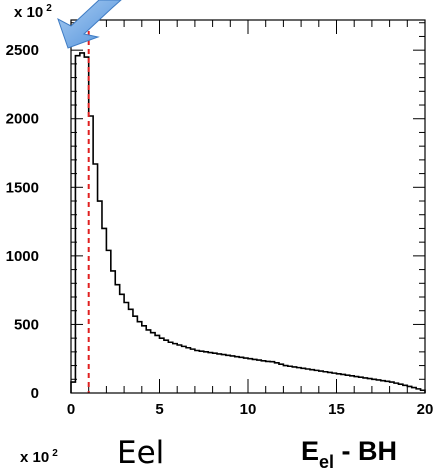 The width and height of the screenshot is (436, 475). I want to click on x-tick-label: 10, so click(248, 409).